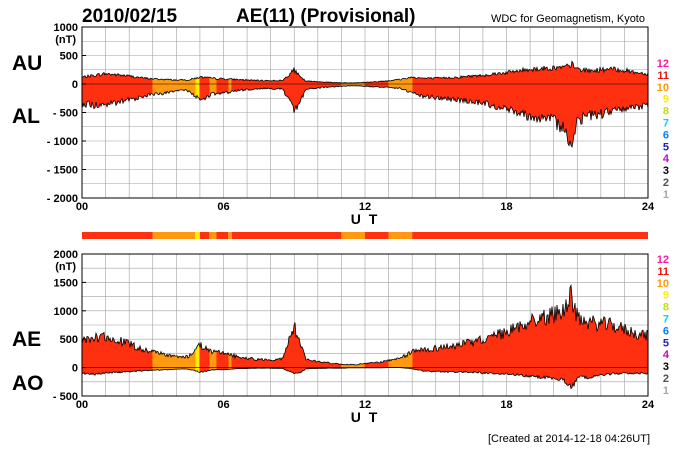  I want to click on ae-ao-level-legend-item: 12, so click(663, 260).